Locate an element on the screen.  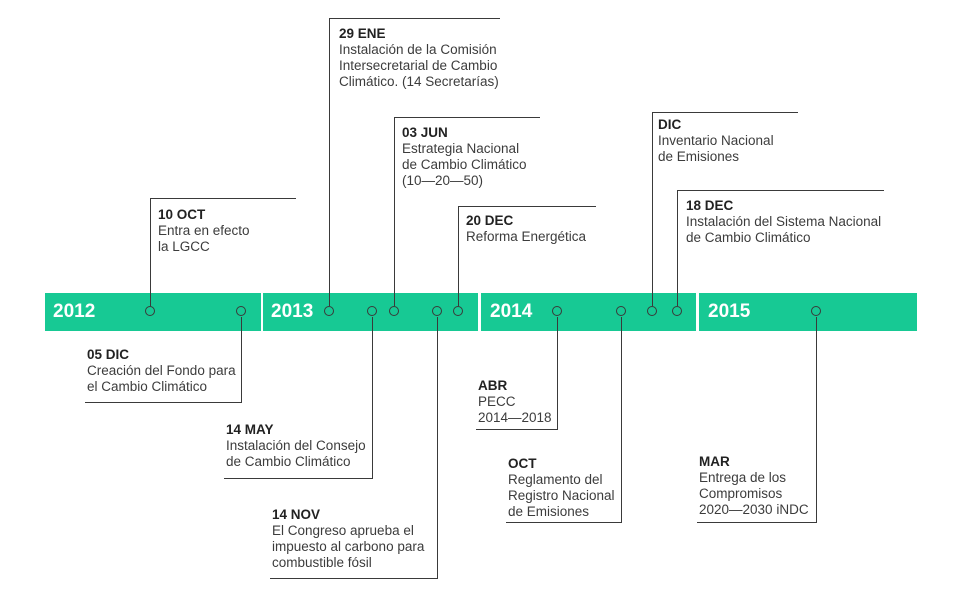
event-abr: ABR PECC 2014—2018 is located at coordinates (515, 402).